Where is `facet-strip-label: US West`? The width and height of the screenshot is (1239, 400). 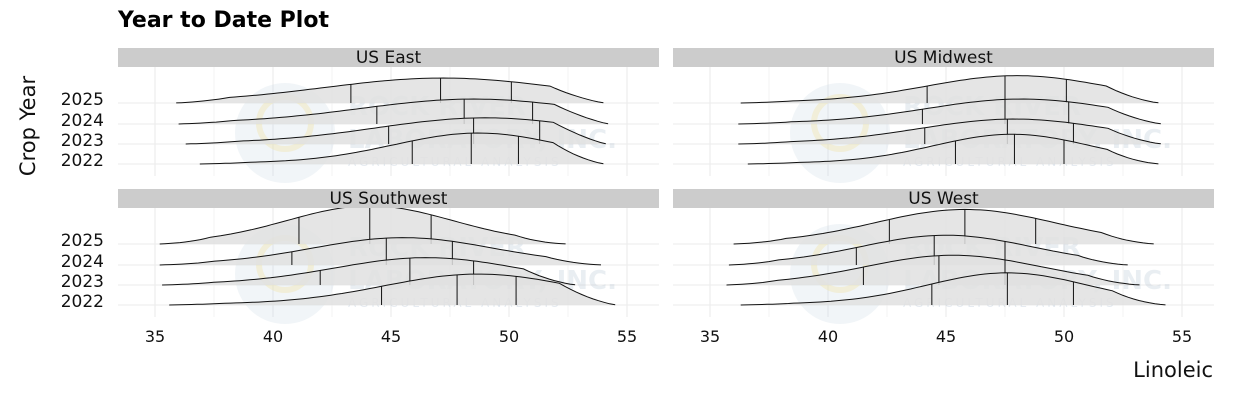 facet-strip-label: US West is located at coordinates (943, 199).